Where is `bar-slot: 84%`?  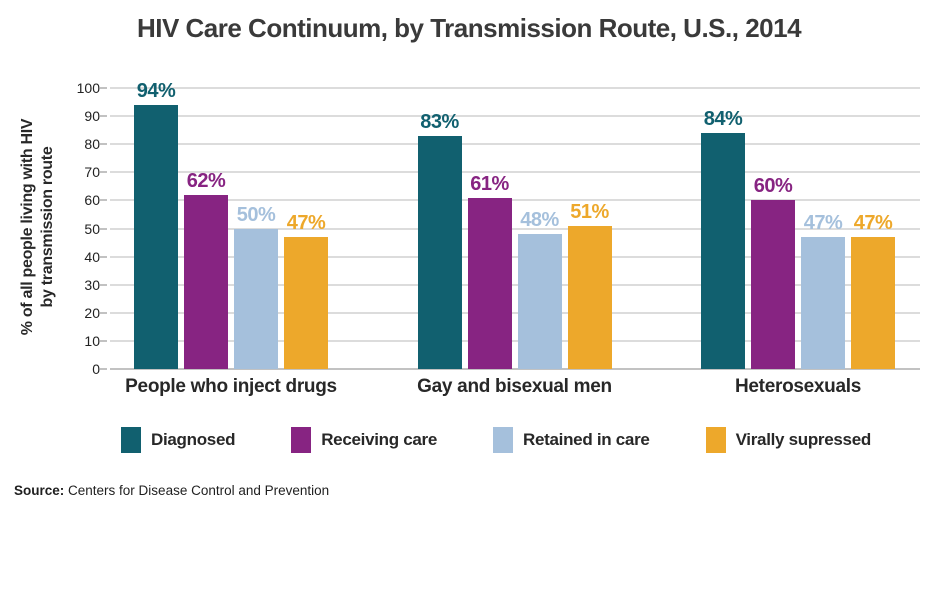 bar-slot: 84% is located at coordinates (723, 228).